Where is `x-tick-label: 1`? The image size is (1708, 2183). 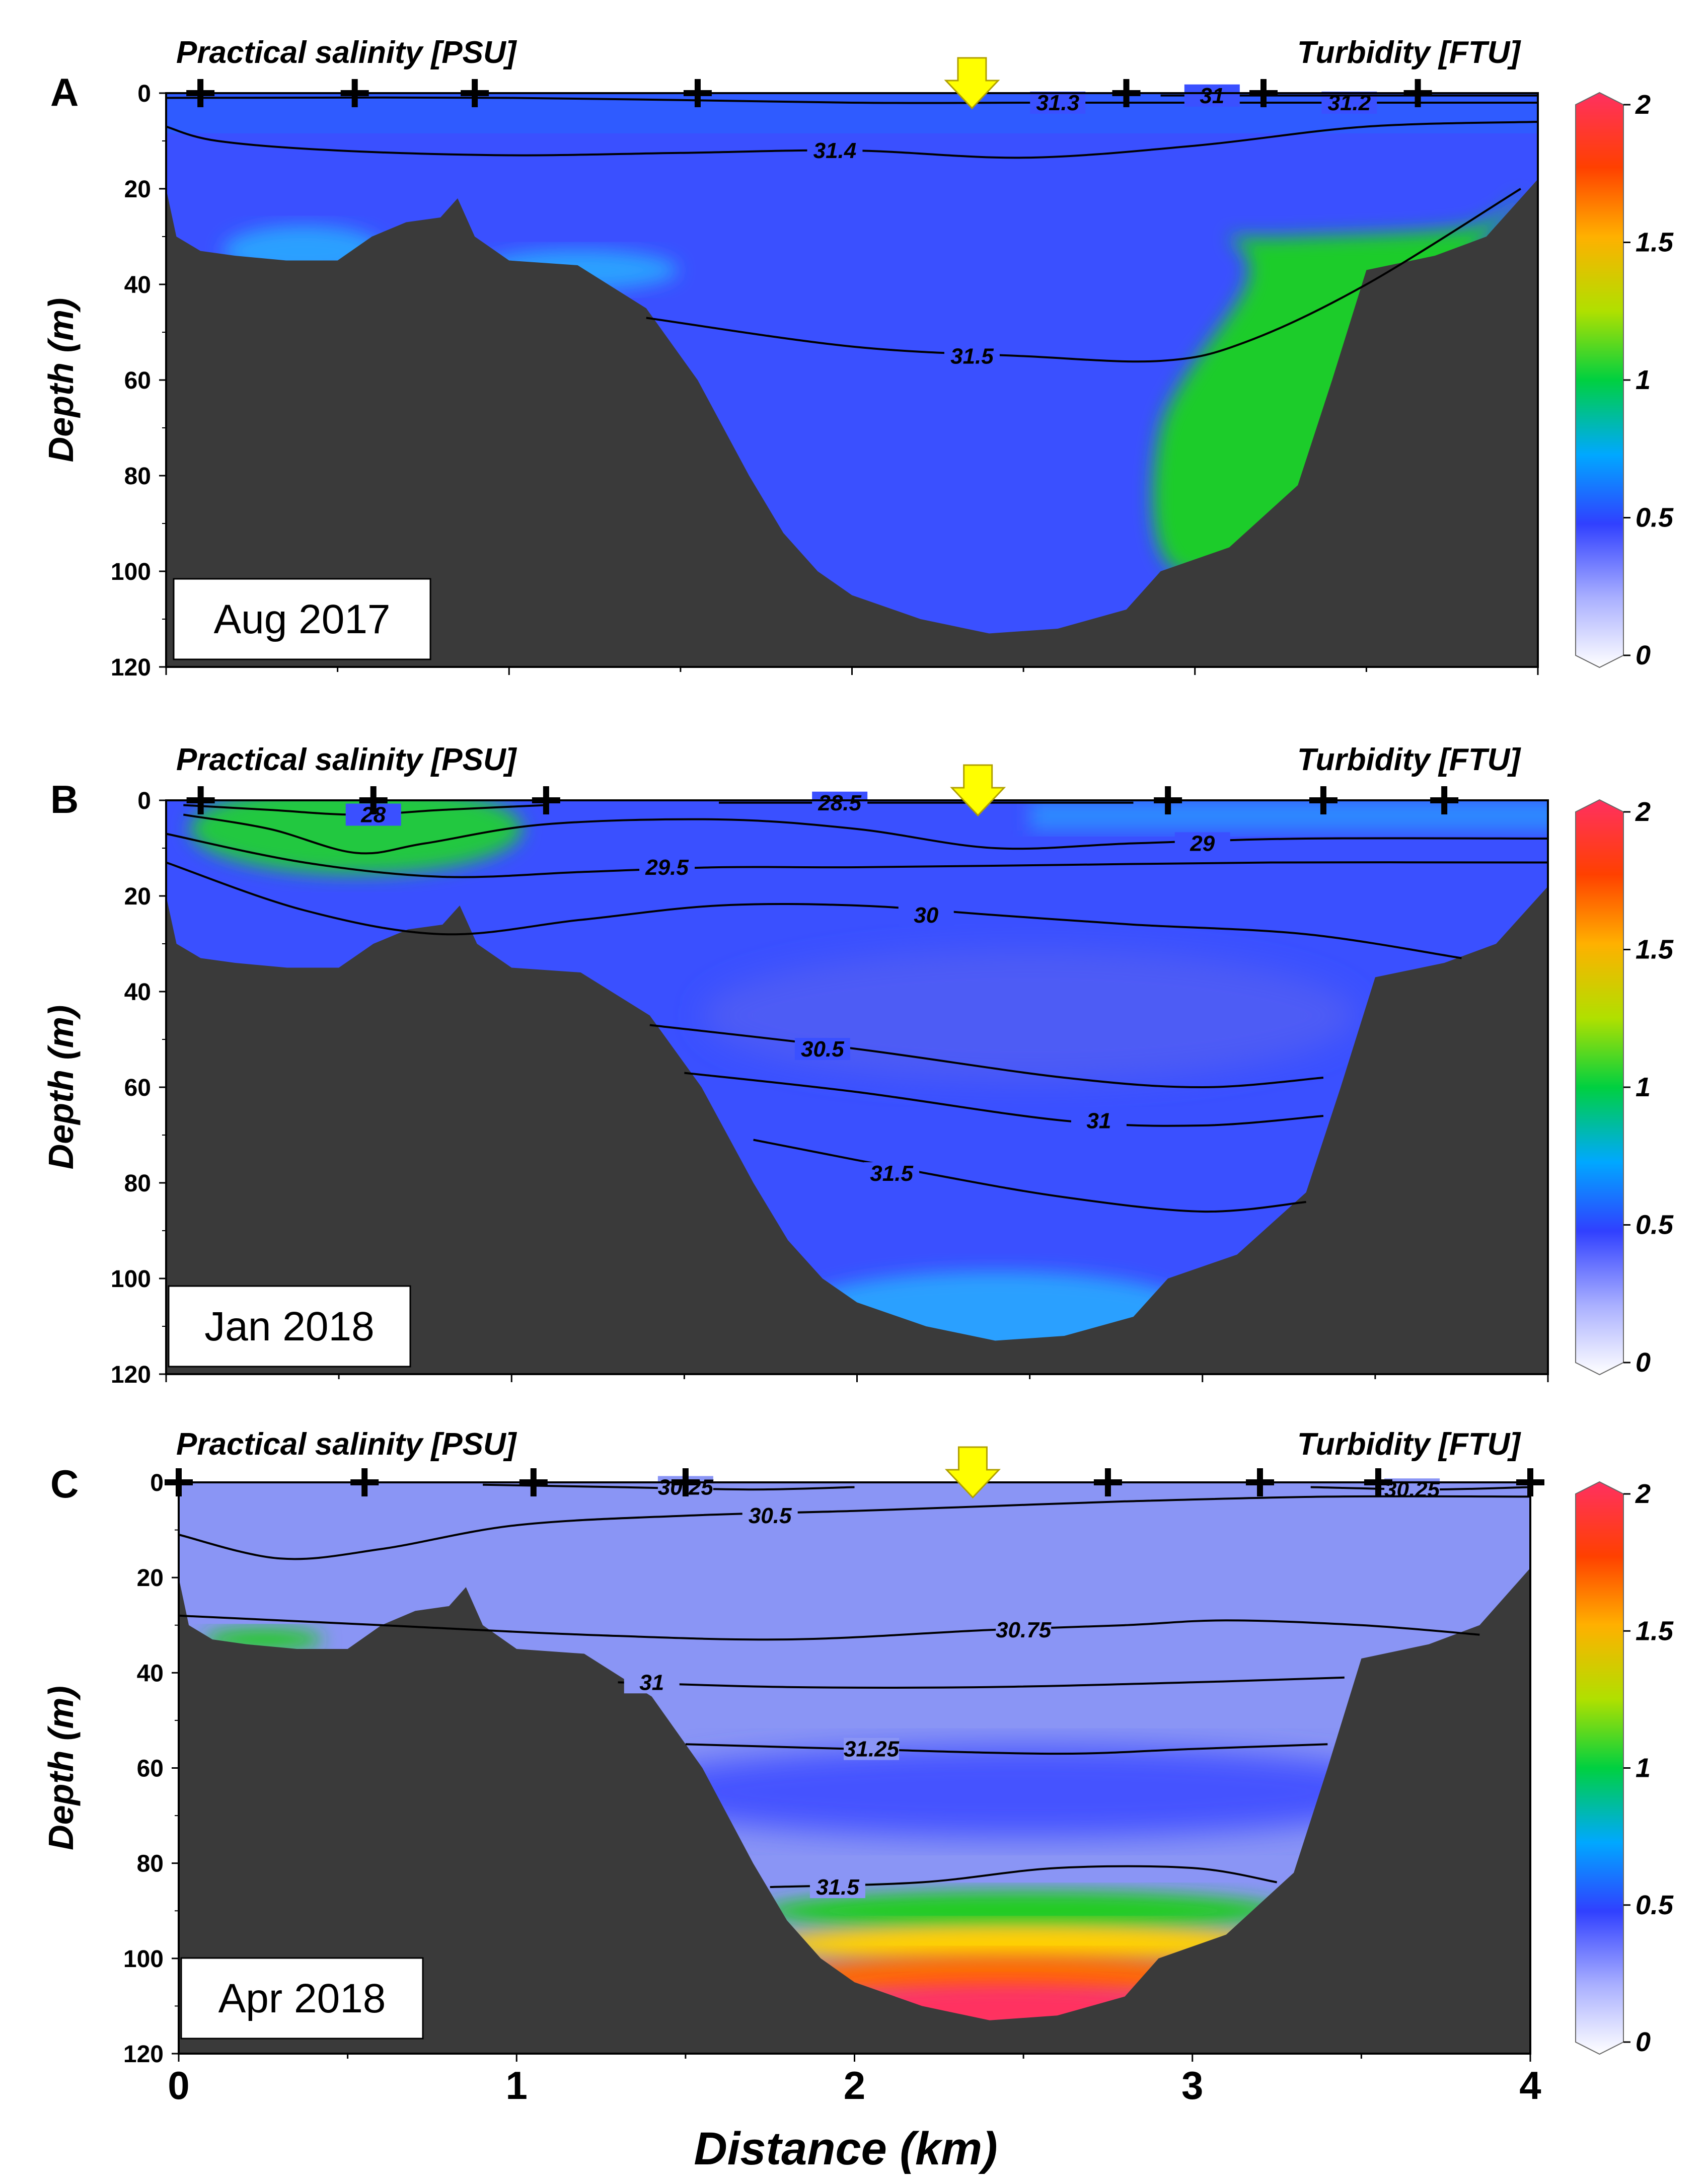 x-tick-label: 1 is located at coordinates (517, 2085).